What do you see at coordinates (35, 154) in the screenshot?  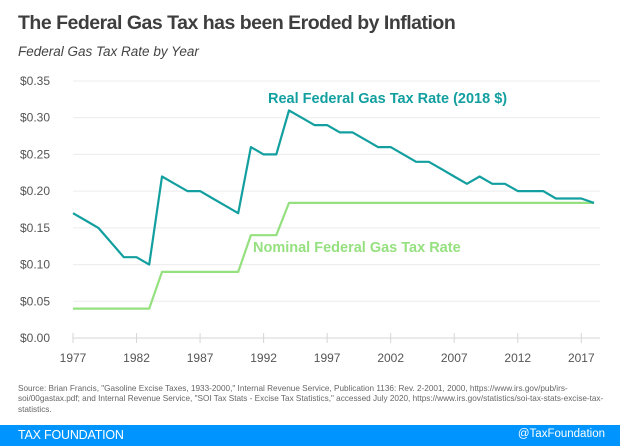 I see `y-tick-label: $0.25` at bounding box center [35, 154].